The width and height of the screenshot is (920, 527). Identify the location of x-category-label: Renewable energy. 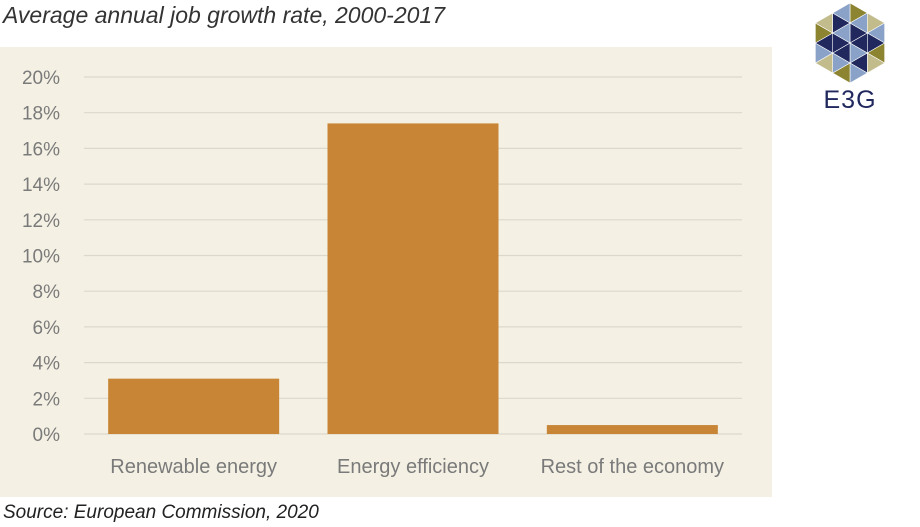
(193, 467).